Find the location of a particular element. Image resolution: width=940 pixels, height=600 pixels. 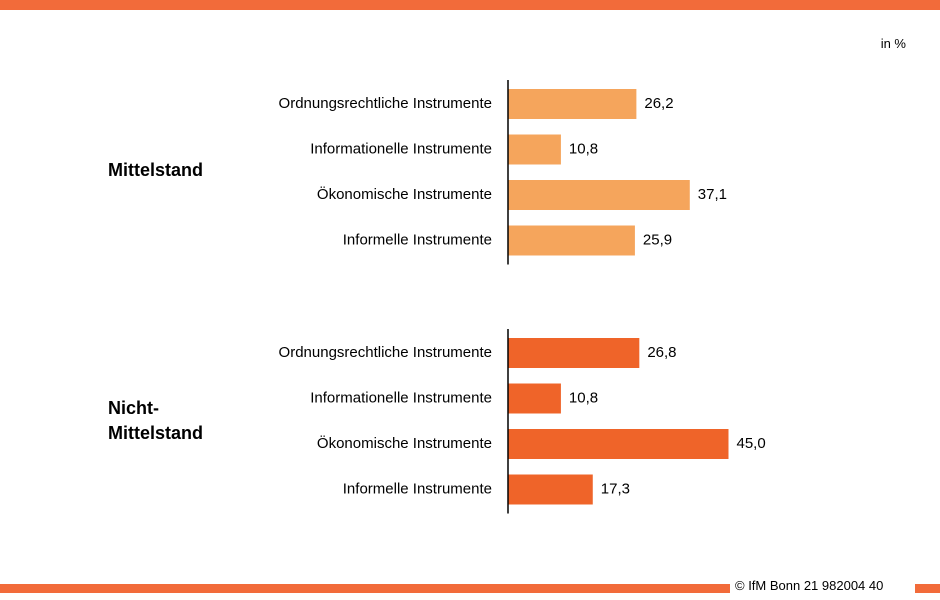

footer: © IfM Bonn 21 982004 40 is located at coordinates (809, 585).